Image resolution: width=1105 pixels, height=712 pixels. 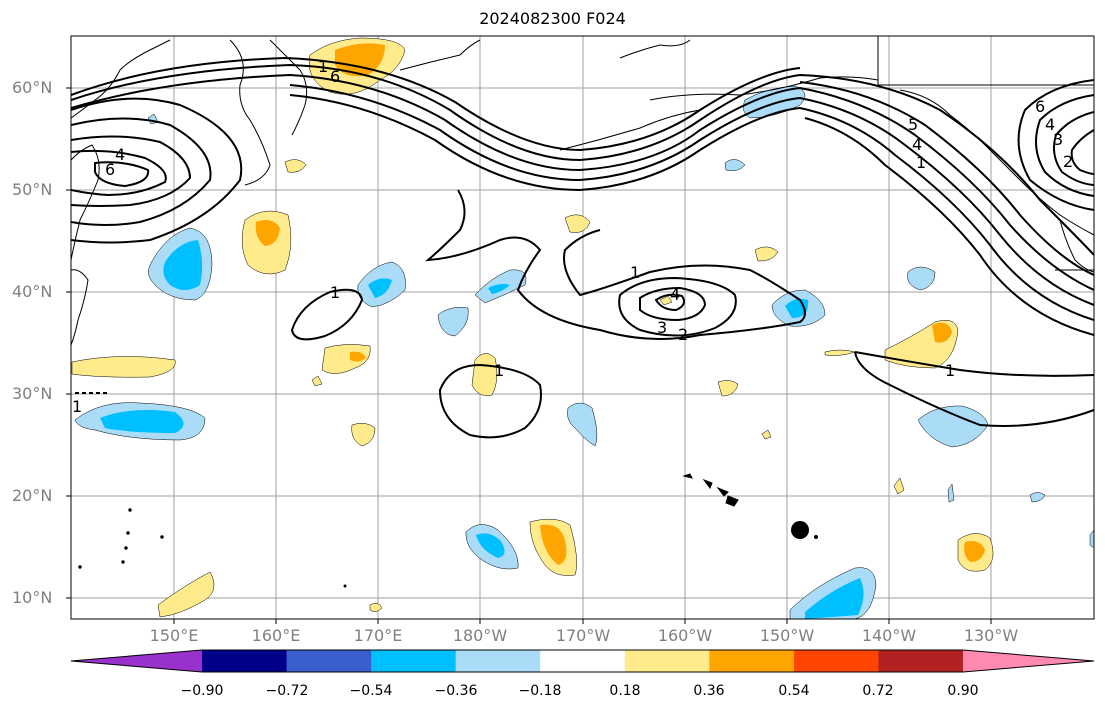 I want to click on colorbar-tick-label: −0.72, so click(x=287, y=691).